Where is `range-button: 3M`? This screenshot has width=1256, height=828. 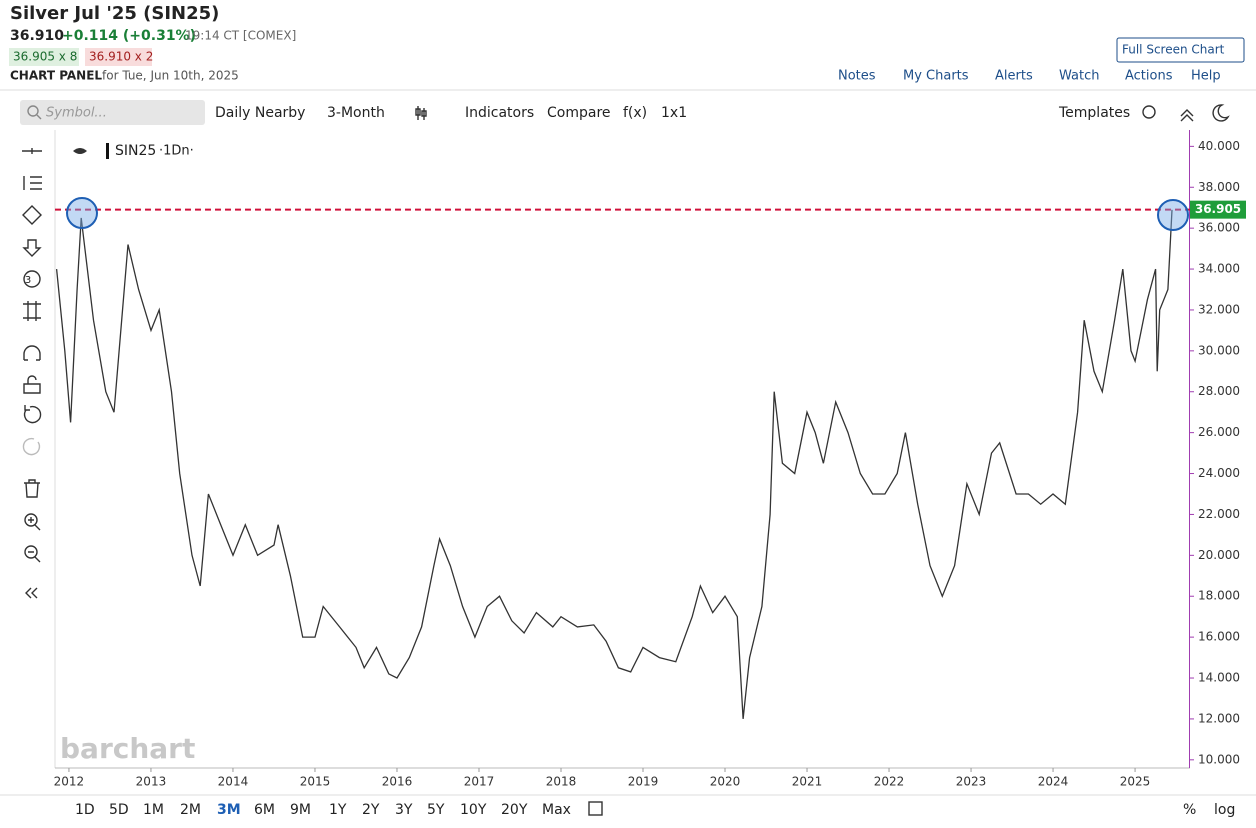 range-button: 3M is located at coordinates (229, 810).